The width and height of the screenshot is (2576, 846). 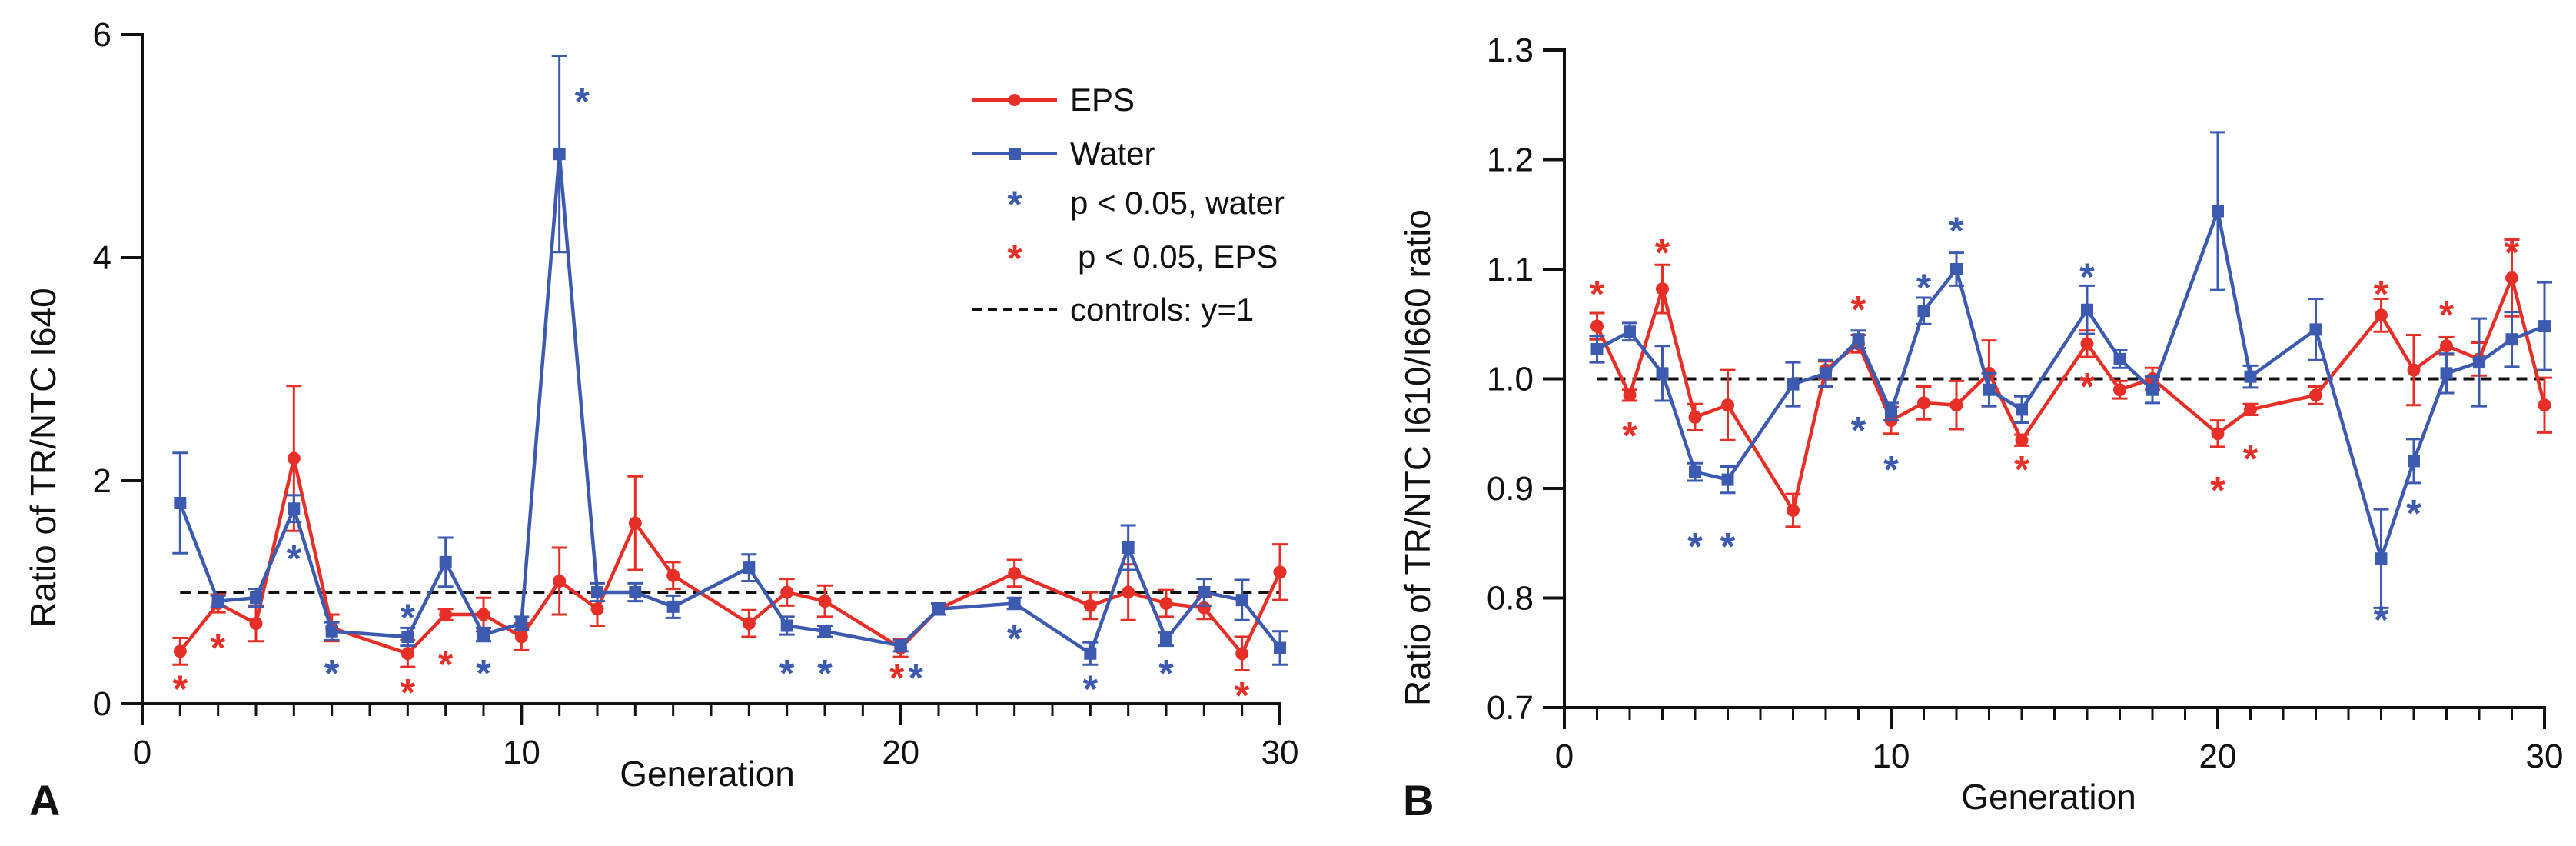 What do you see at coordinates (1418, 800) in the screenshot?
I see `panel-b-label: B` at bounding box center [1418, 800].